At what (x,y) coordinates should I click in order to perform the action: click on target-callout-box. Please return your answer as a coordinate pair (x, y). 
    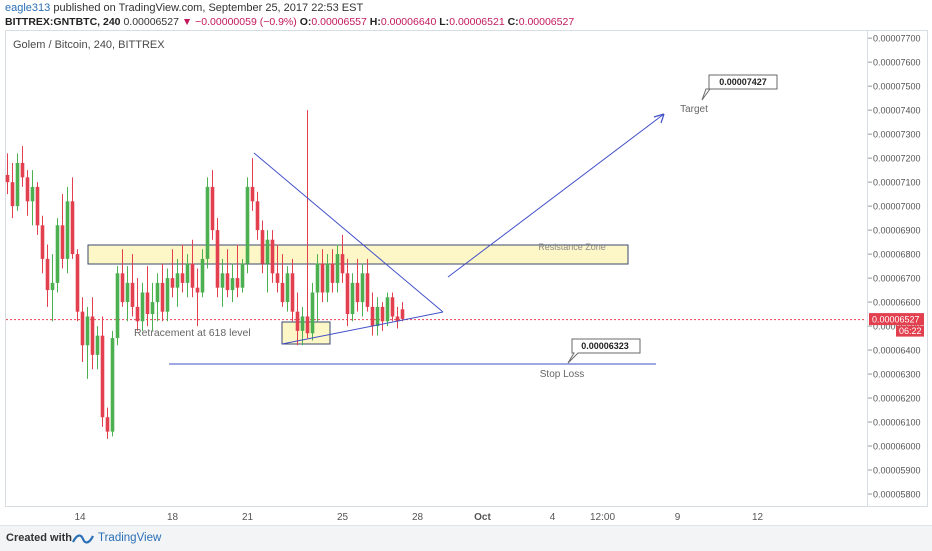
    Looking at the image, I should click on (739, 87).